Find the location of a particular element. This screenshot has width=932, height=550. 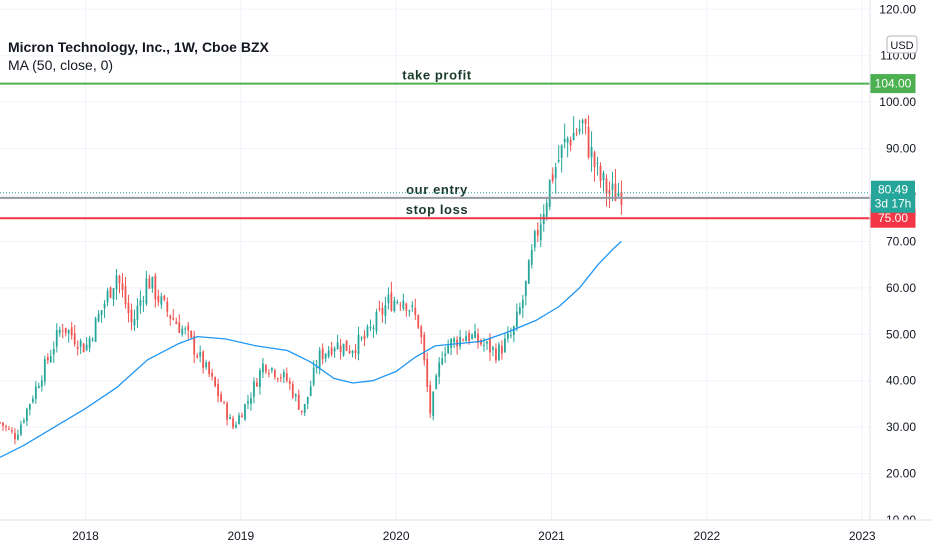

time-axis is located at coordinates (466, 534).